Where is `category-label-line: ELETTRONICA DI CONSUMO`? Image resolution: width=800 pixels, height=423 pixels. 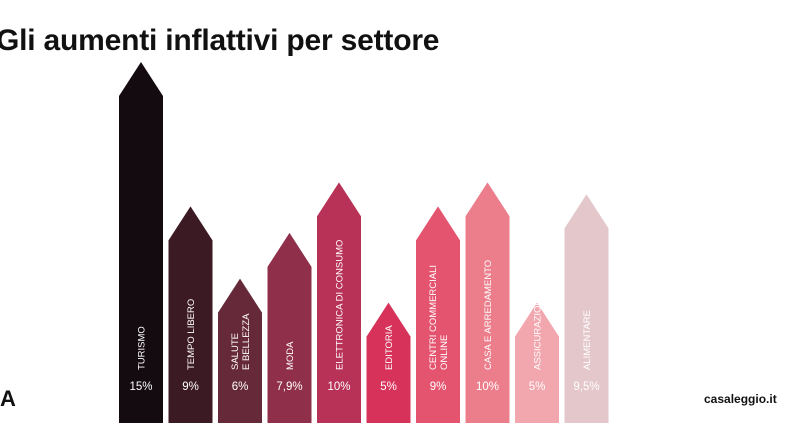 category-label-line: ELETTRONICA DI CONSUMO is located at coordinates (340, 305).